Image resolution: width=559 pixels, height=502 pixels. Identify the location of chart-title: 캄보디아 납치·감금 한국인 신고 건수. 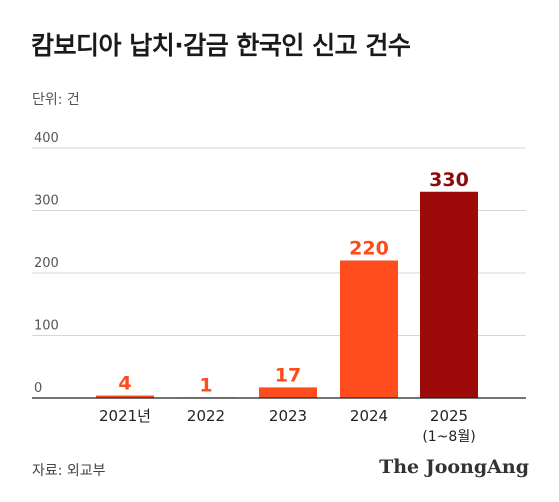
(221, 45).